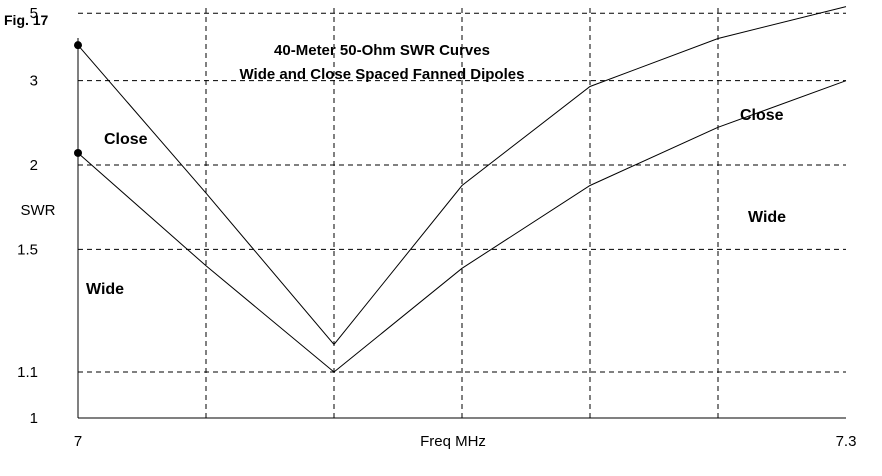 The image size is (882, 476). Describe the element at coordinates (26, 20) in the screenshot. I see `figure-label: Fig. 17` at that location.